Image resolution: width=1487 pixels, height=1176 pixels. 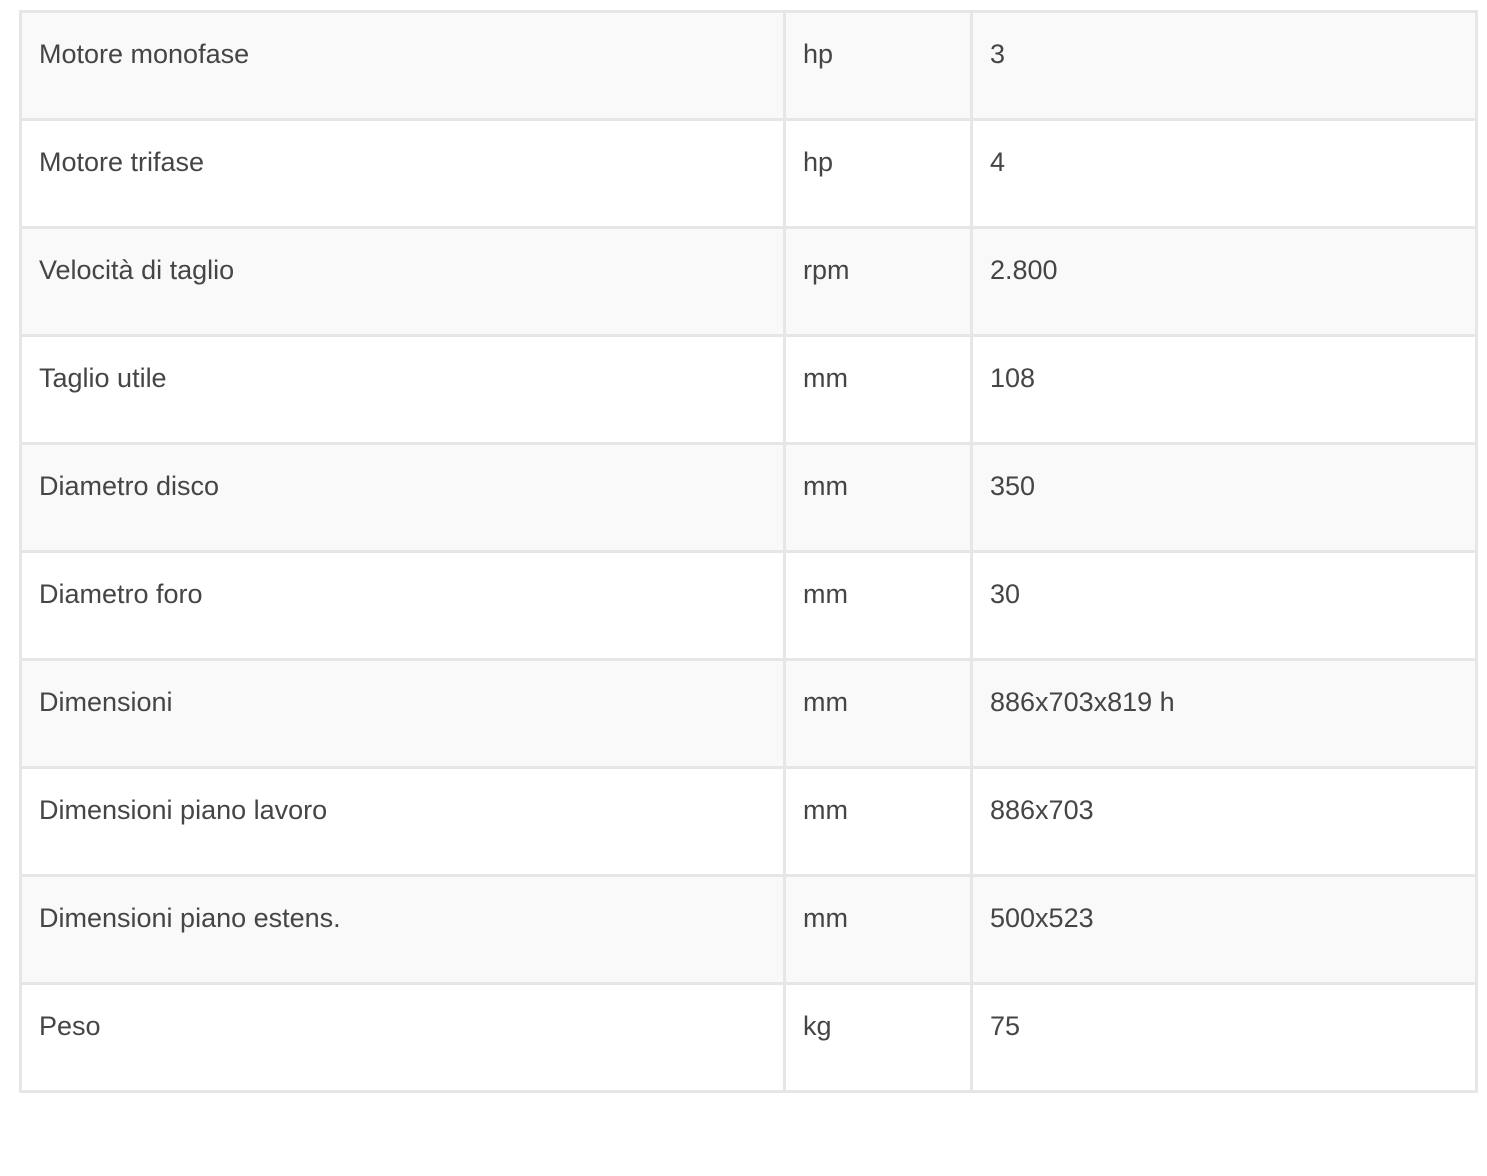 What do you see at coordinates (1224, 497) in the screenshot?
I see `spec-value: 350` at bounding box center [1224, 497].